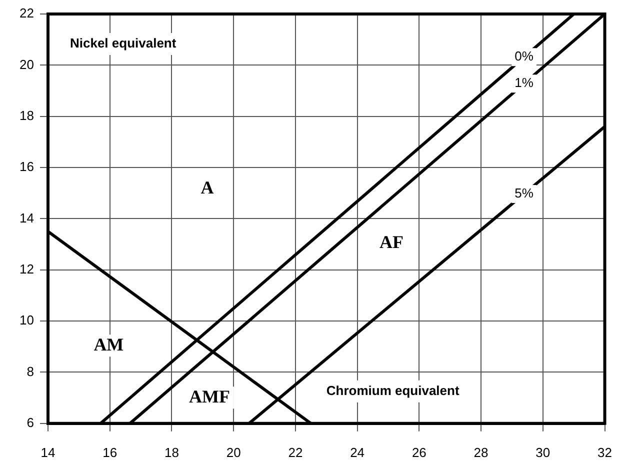 The image size is (626, 475). I want to click on x-tick-label: 30, so click(543, 452).